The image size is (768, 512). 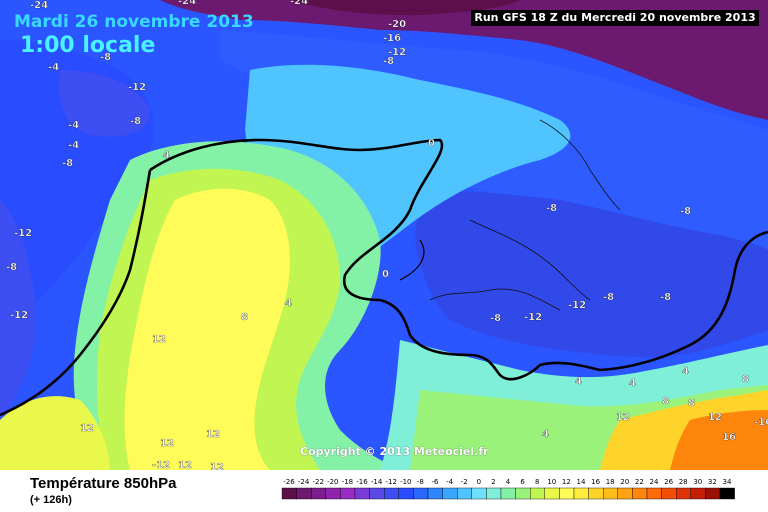 What do you see at coordinates (580, 165) in the screenshot?
I see `scandinavia-coast` at bounding box center [580, 165].